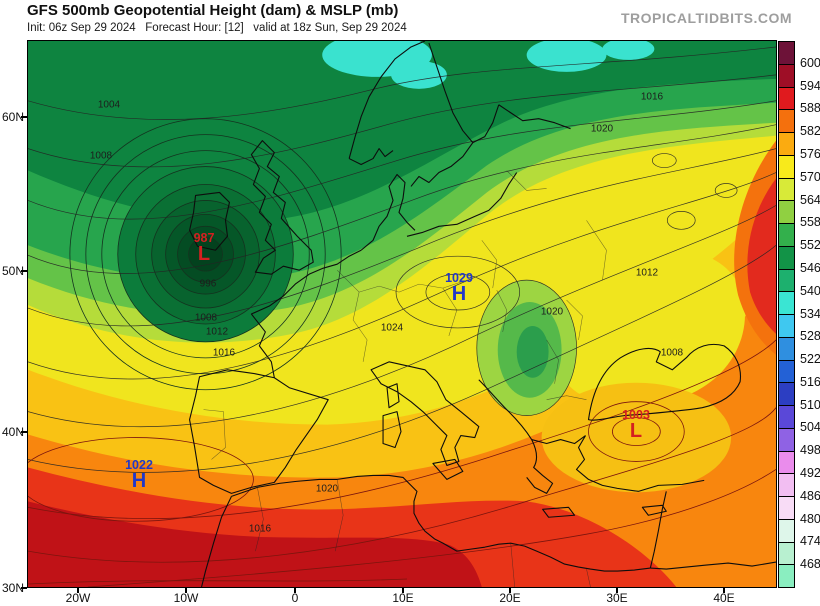 The height and width of the screenshot is (606, 820). I want to click on lon-label-10W: 10W, so click(186, 598).